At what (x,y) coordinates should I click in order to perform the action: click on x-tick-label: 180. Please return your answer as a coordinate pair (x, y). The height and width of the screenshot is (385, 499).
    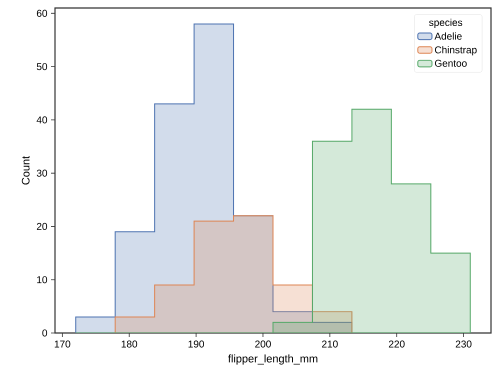
    Looking at the image, I should click on (130, 344).